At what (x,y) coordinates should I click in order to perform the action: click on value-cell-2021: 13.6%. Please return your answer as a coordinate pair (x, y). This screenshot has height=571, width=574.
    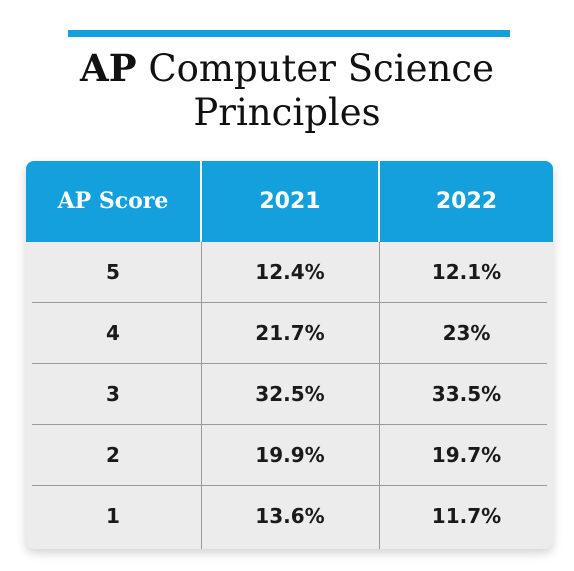
    Looking at the image, I should click on (290, 516).